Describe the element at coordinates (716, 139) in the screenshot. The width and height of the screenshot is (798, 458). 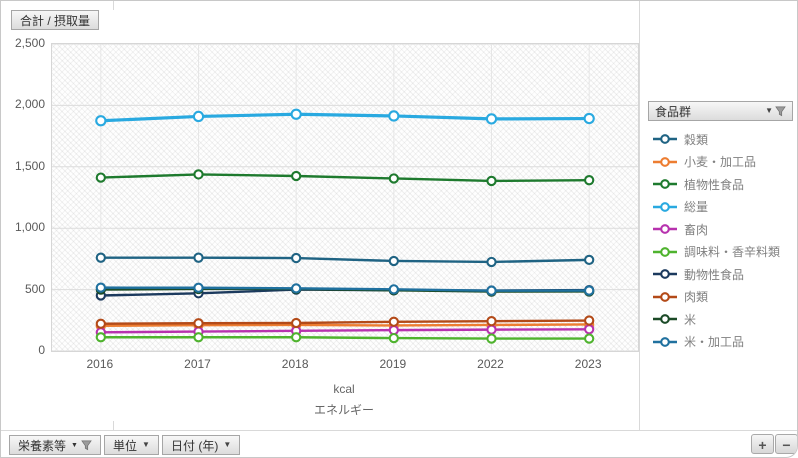
I see `legend-item: 穀類` at that location.